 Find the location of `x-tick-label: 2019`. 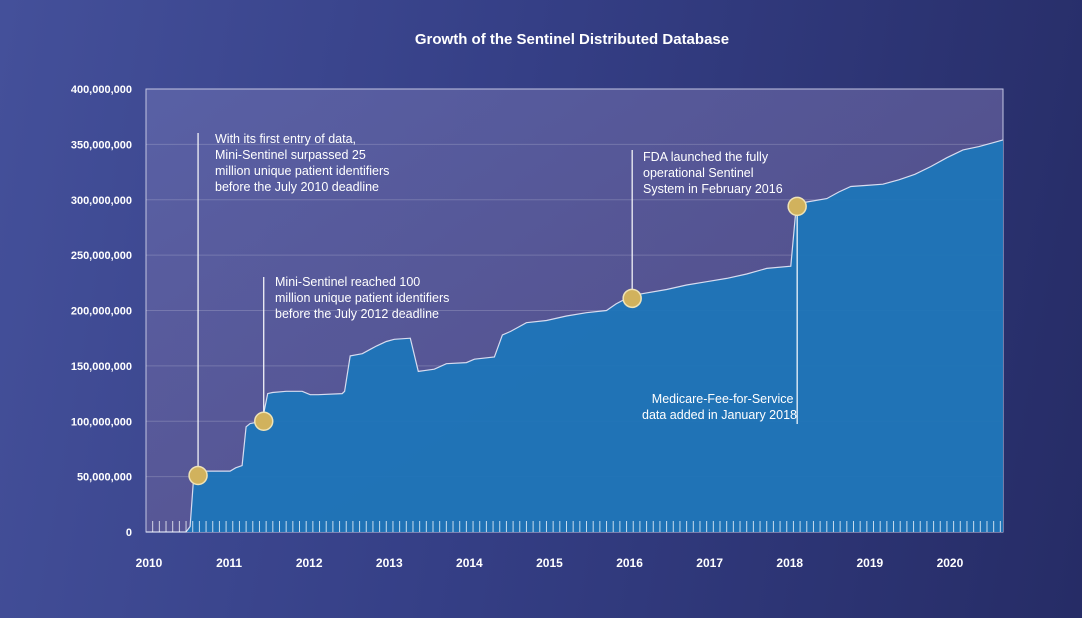

x-tick-label: 2019 is located at coordinates (869, 563).